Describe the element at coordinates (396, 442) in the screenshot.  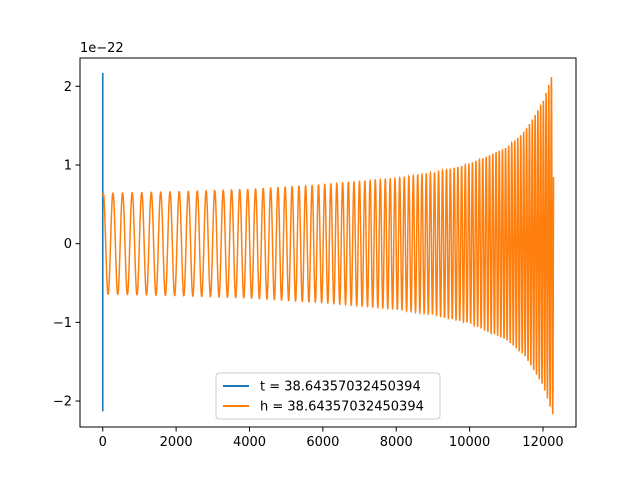
I see `x-tick-label: 8000` at that location.